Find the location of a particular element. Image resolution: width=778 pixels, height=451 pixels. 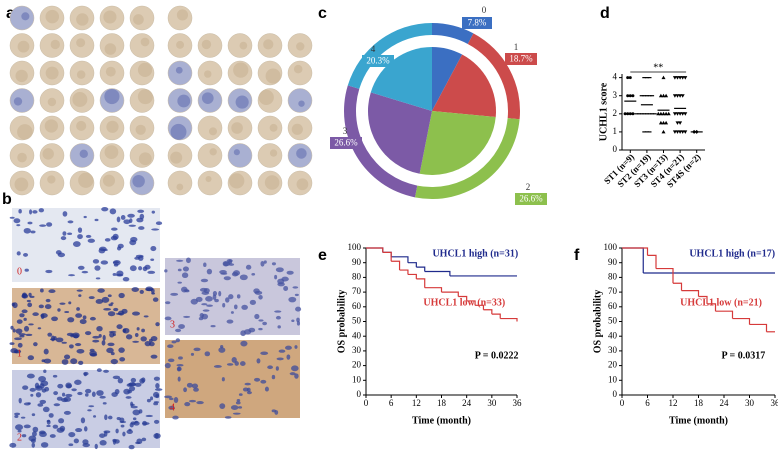

y-tick-label: 10 is located at coordinates (613, 379).